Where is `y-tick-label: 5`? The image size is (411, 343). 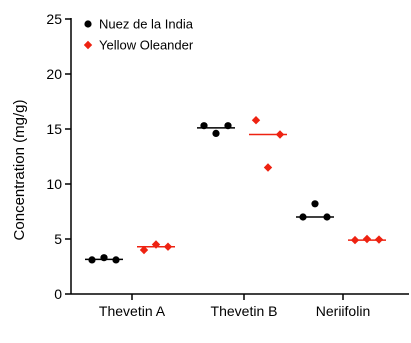 y-tick-label: 5 is located at coordinates (58, 239).